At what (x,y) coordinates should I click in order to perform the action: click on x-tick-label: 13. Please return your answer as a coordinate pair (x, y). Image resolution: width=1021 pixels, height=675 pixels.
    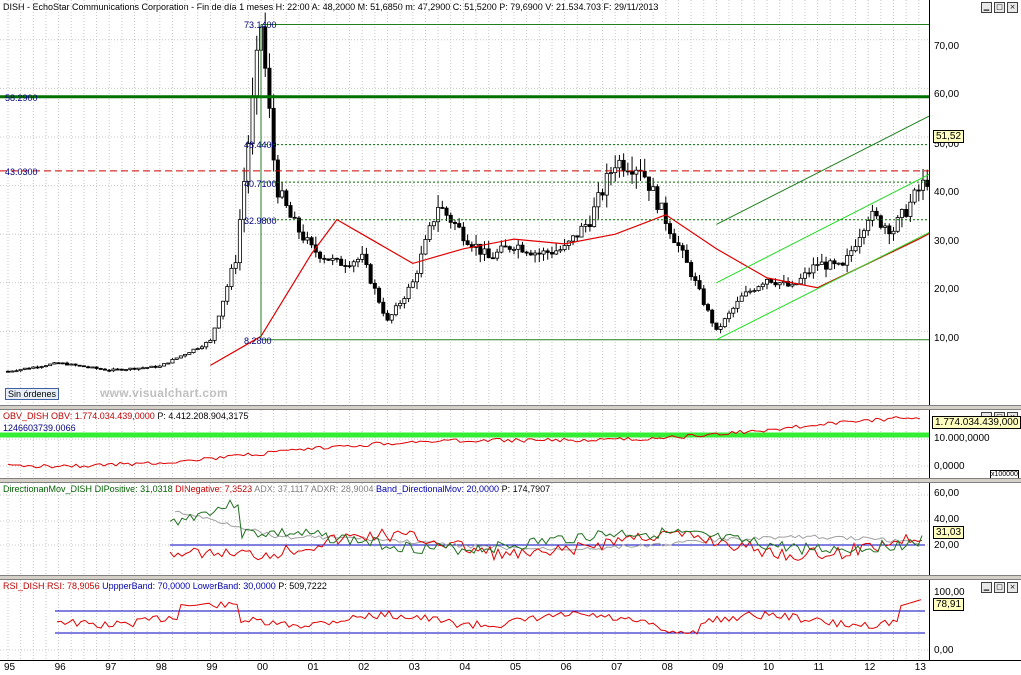
    Looking at the image, I should click on (920, 667).